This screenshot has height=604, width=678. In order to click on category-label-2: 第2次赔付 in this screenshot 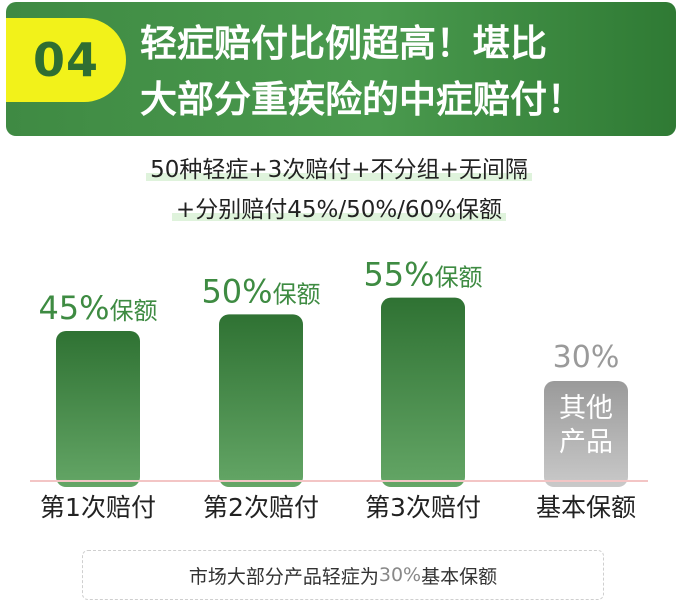, I will do `click(261, 507)`.